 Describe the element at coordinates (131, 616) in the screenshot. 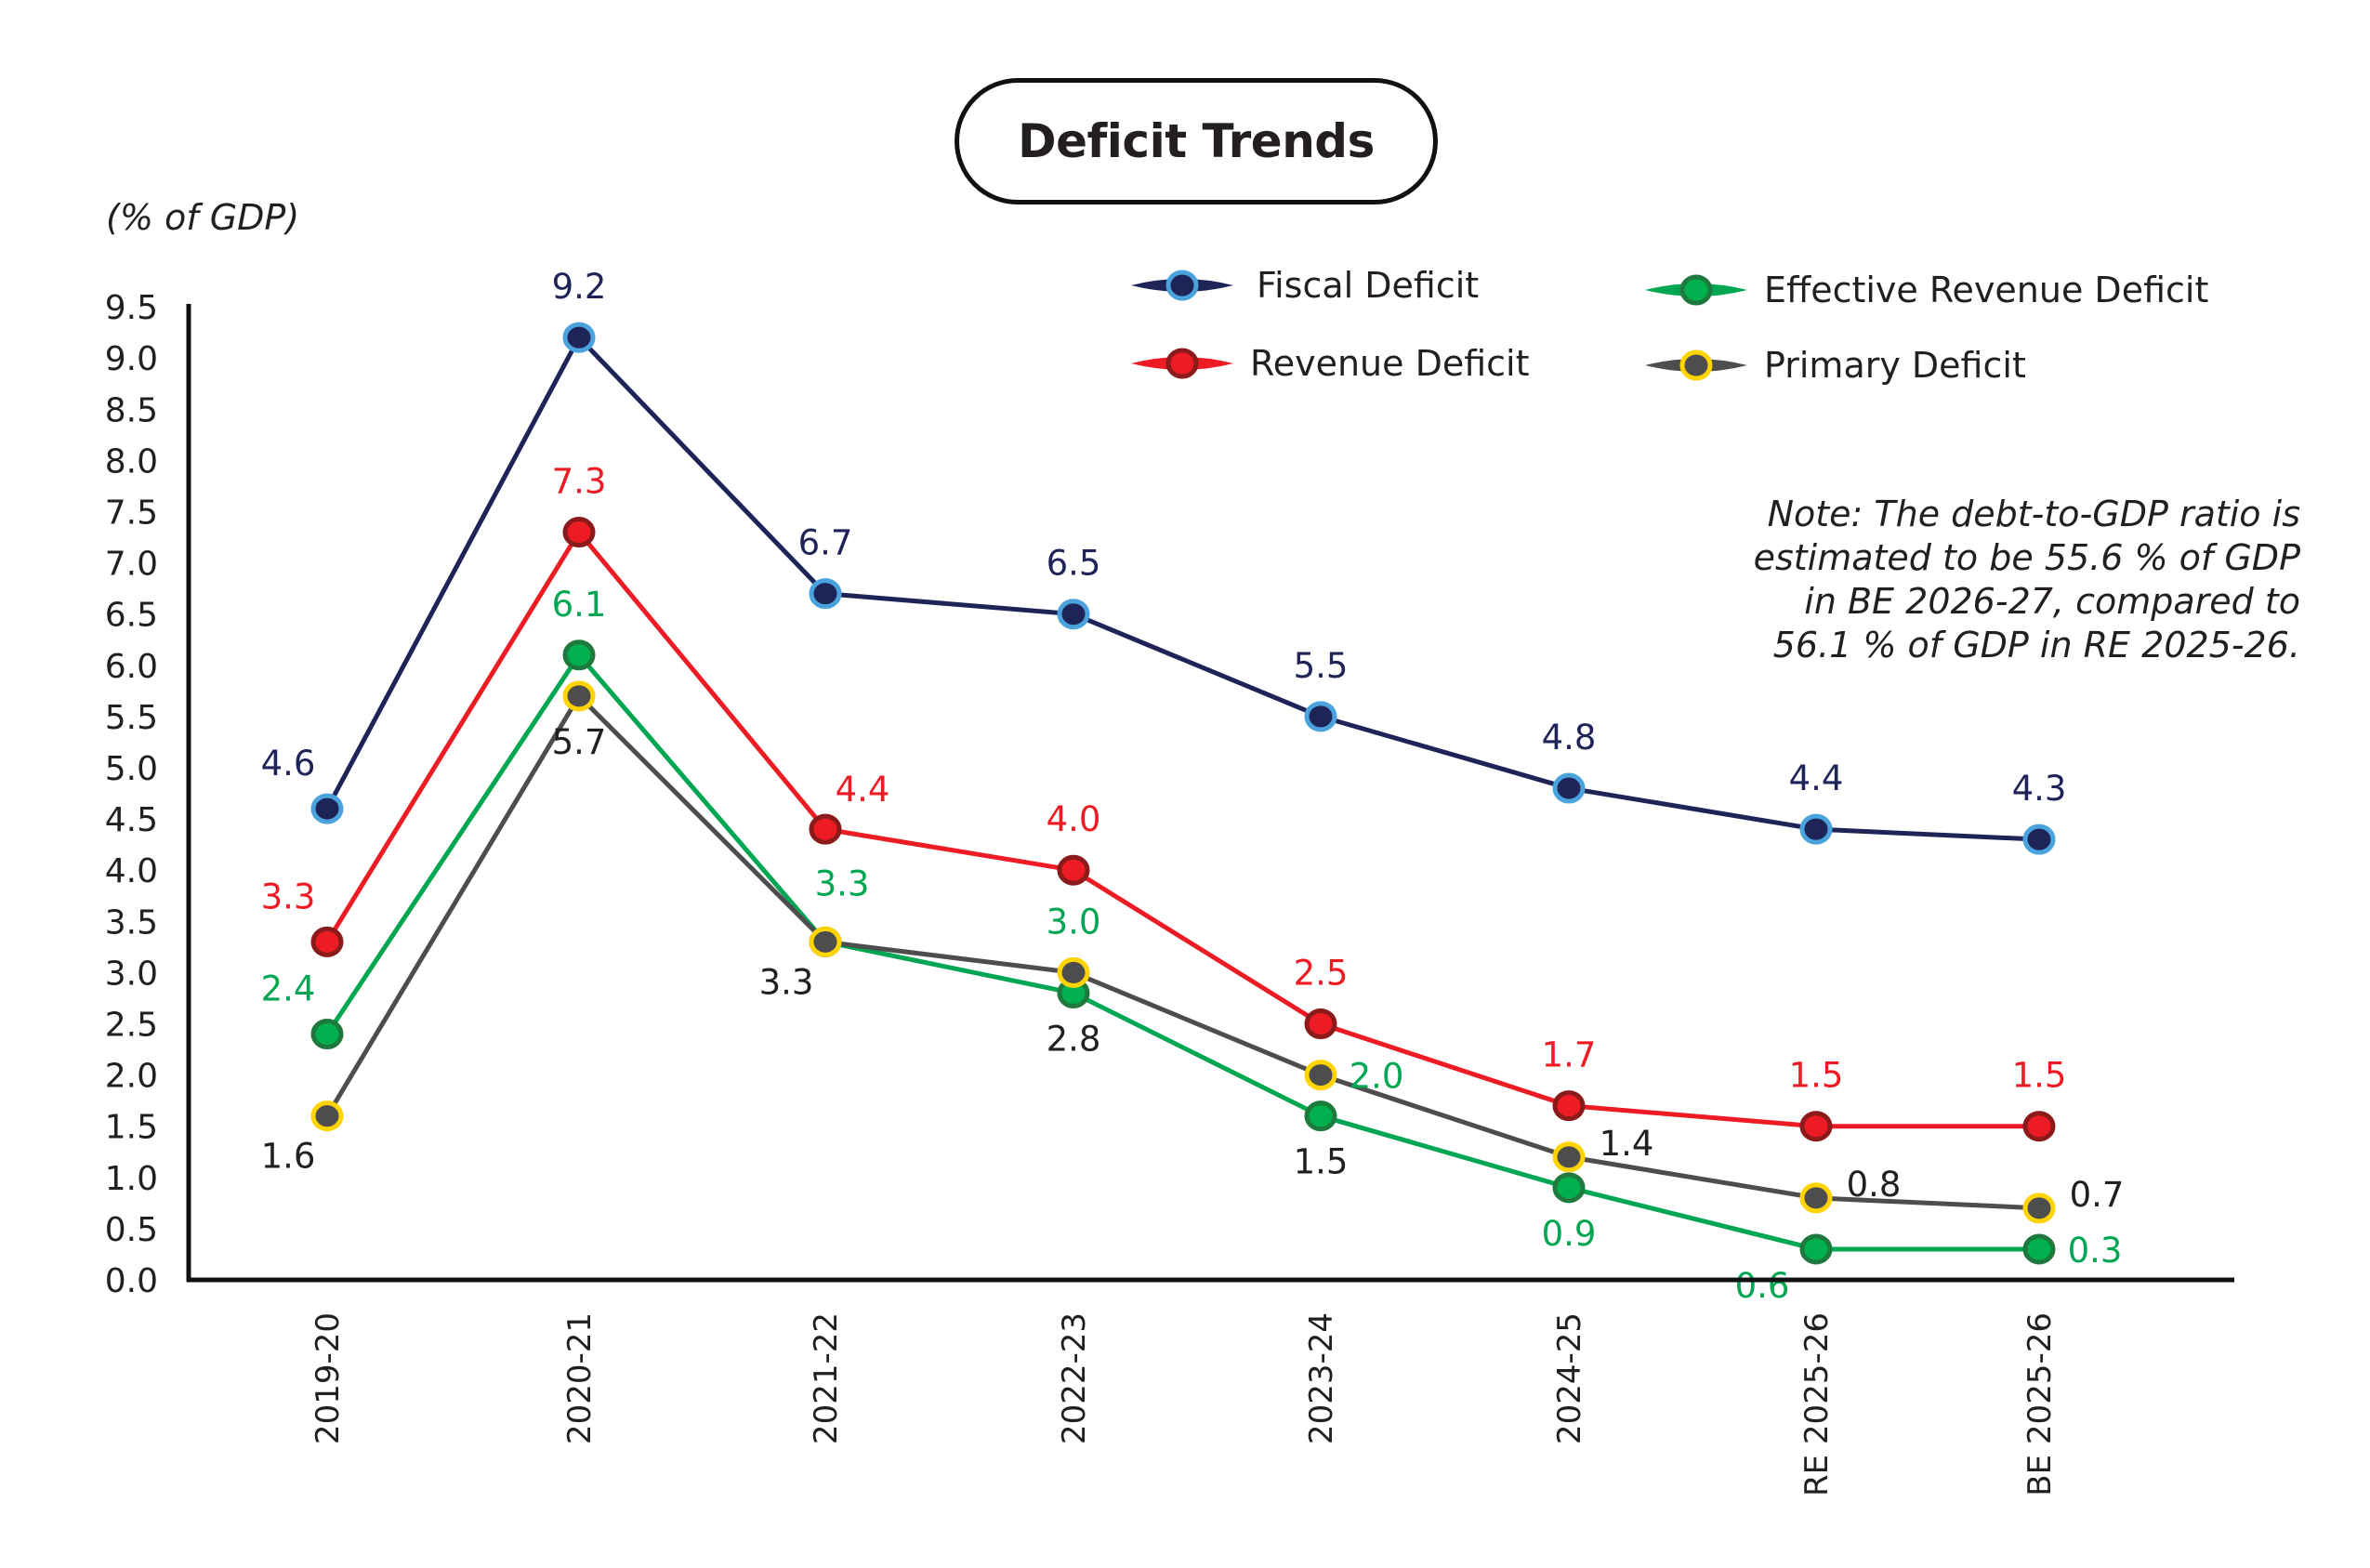

I see `y-tick-label: 6.5` at that location.